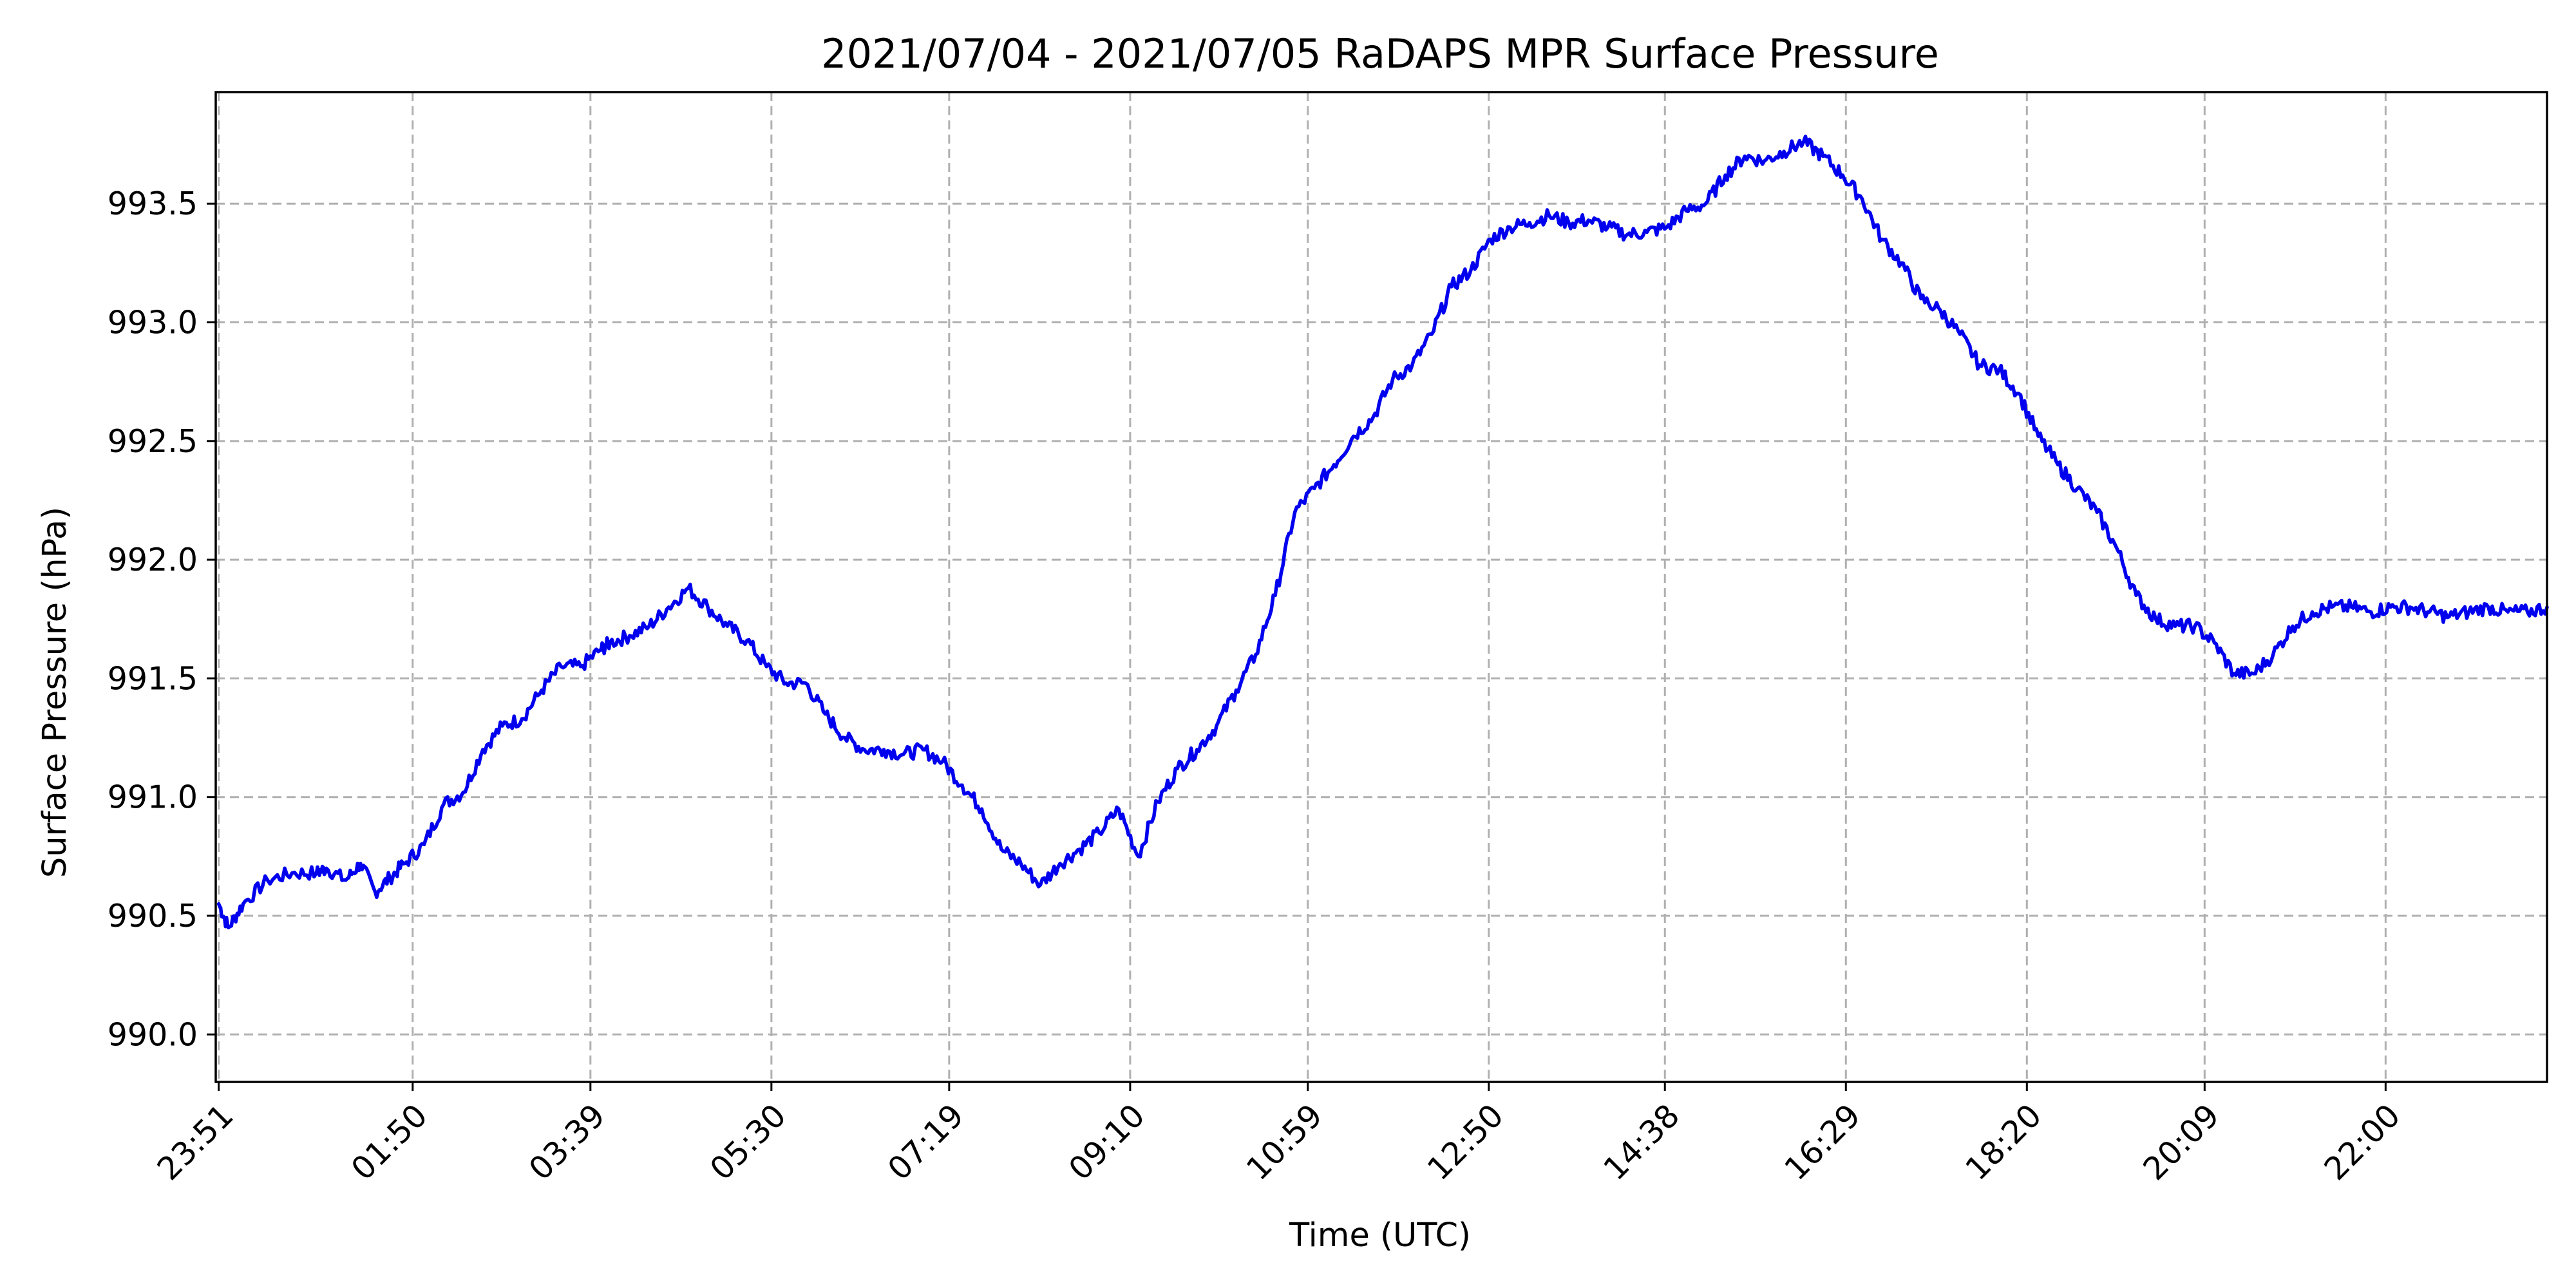 The width and height of the screenshot is (2576, 1288). Describe the element at coordinates (153, 916) in the screenshot. I see `y-tick-label: 990.5` at that location.